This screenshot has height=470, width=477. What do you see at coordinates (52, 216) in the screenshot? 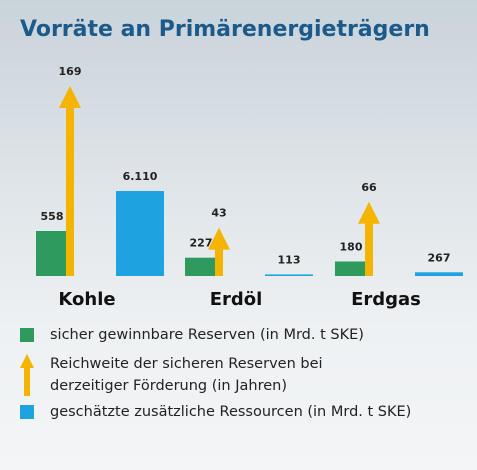
I see `value-label: 558` at bounding box center [52, 216].